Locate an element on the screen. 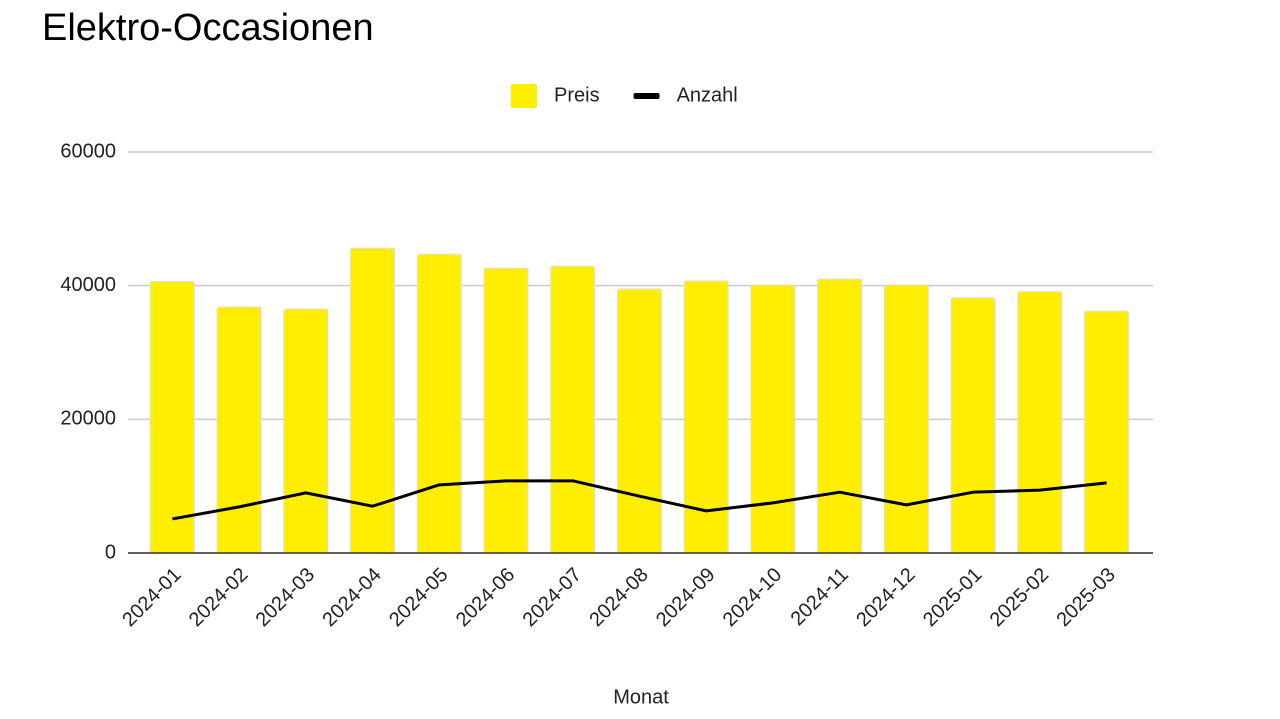 The width and height of the screenshot is (1280, 719). x-tick-label: 2024-01 is located at coordinates (151, 597).